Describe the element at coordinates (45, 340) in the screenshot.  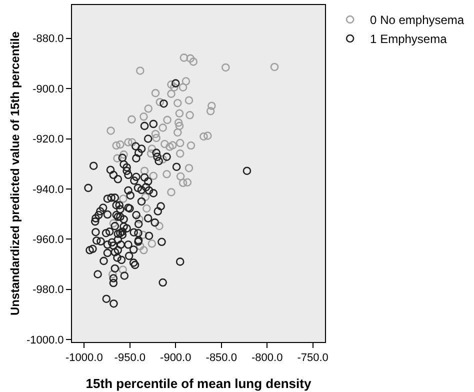
I see `y-tick-label: -1000.0` at that location.